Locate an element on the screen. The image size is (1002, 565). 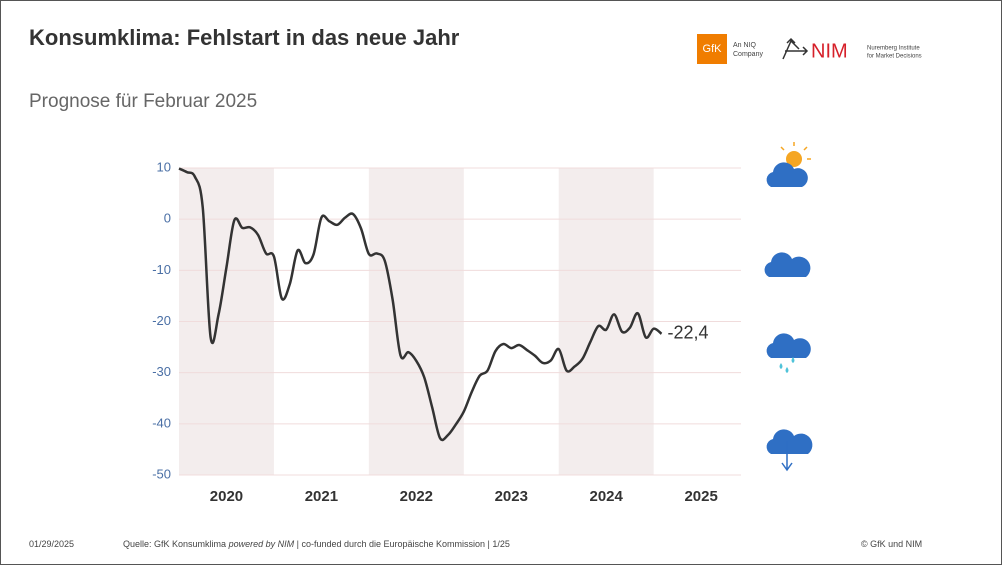
y-tick-label: -20 is located at coordinates (161, 320).